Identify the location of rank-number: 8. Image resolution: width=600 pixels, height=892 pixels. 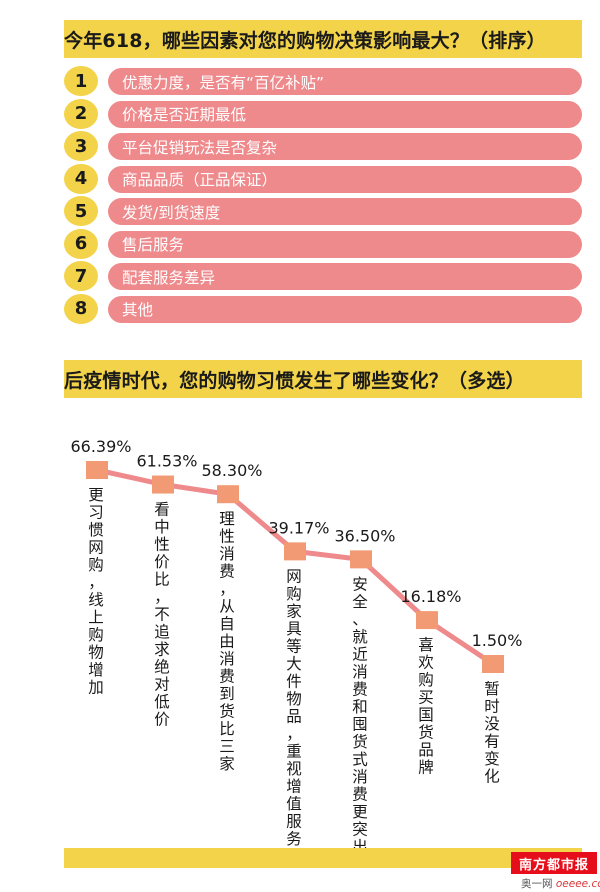
(81, 308).